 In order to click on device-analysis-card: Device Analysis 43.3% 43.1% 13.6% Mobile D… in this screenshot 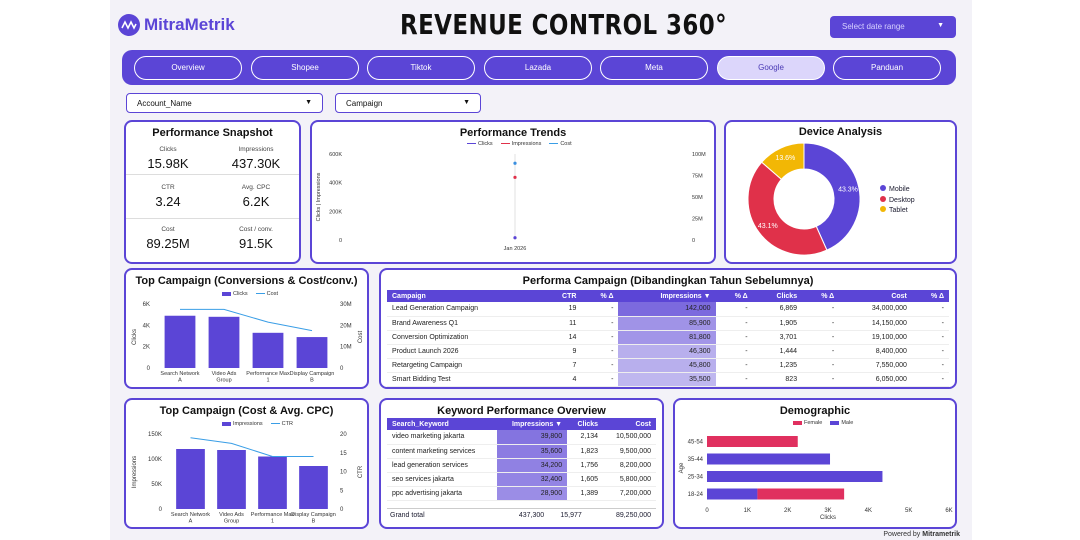, I will do `click(840, 192)`.